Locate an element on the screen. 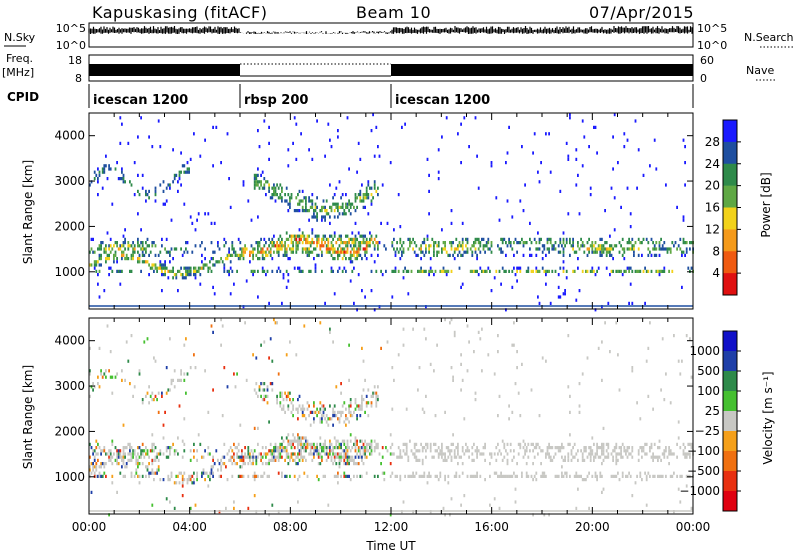  colorbar-tick-label: 500 is located at coordinates (708, 371).